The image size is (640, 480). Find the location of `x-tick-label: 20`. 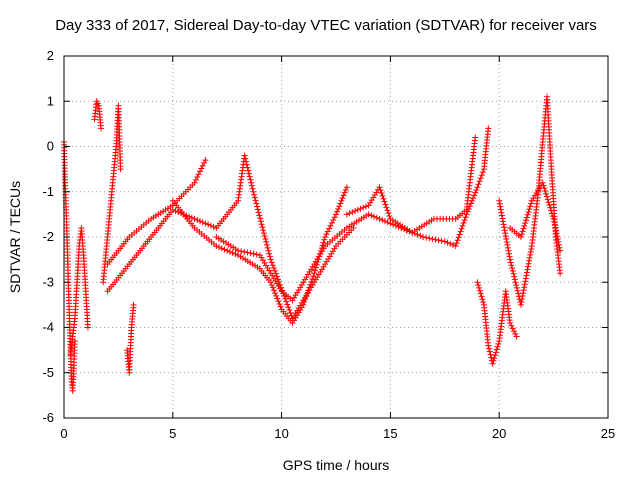

x-tick-label: 20 is located at coordinates (499, 433).